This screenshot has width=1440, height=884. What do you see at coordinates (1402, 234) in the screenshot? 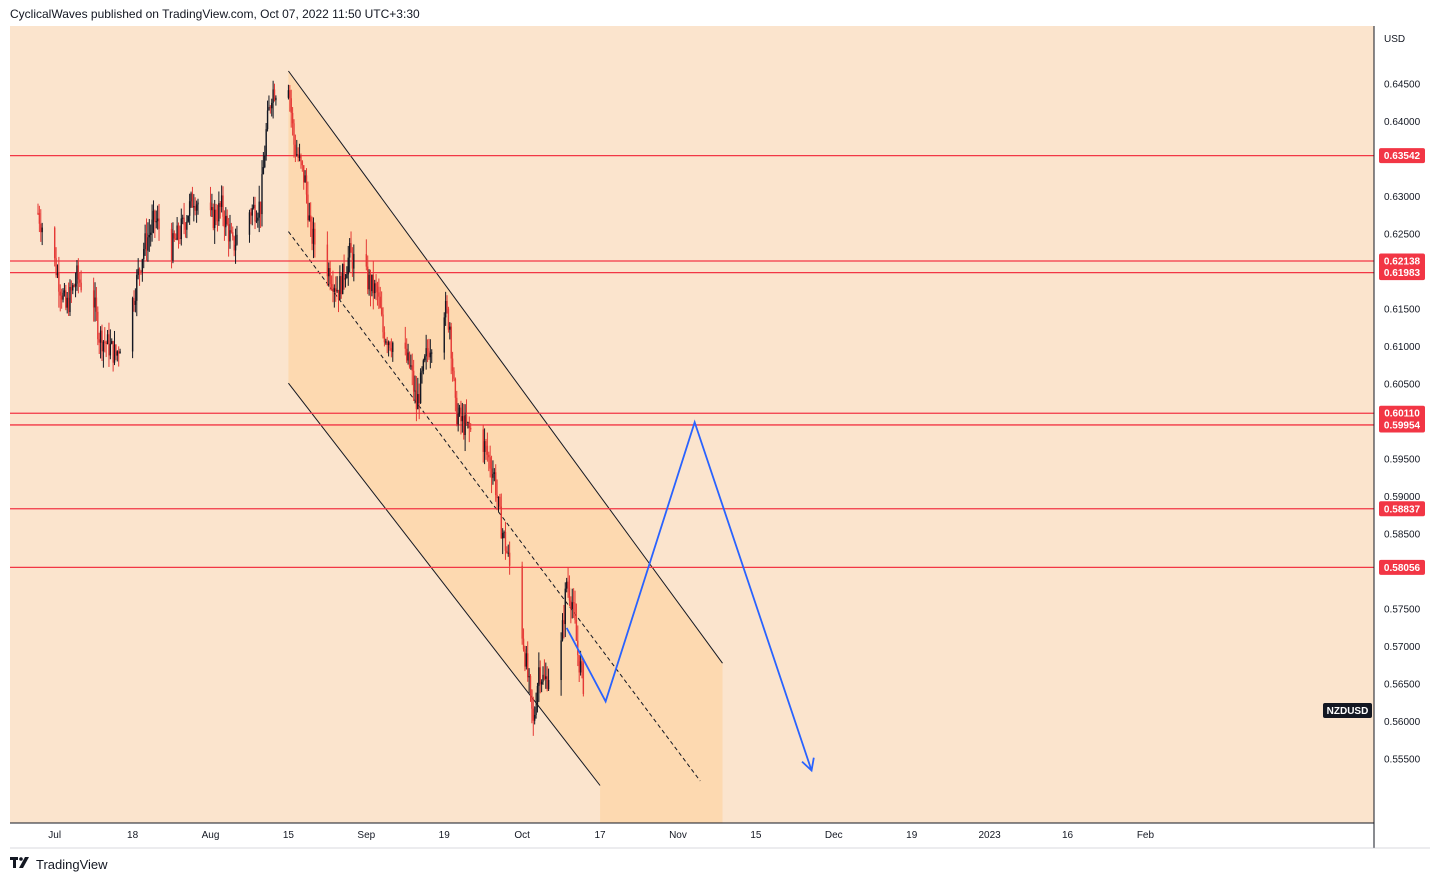
I see `price-tick-label: 0.62500` at bounding box center [1402, 234].